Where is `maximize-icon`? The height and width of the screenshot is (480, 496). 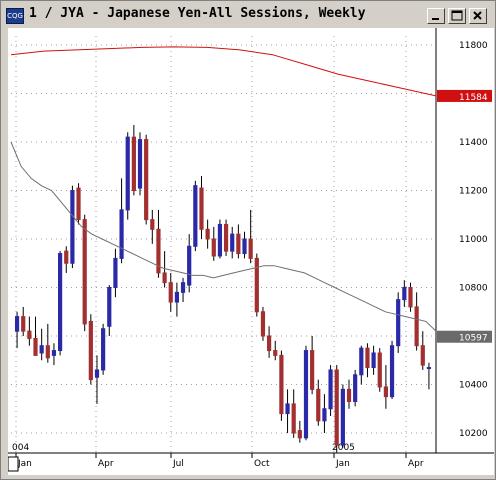
maximize-icon is located at coordinates (457, 15).